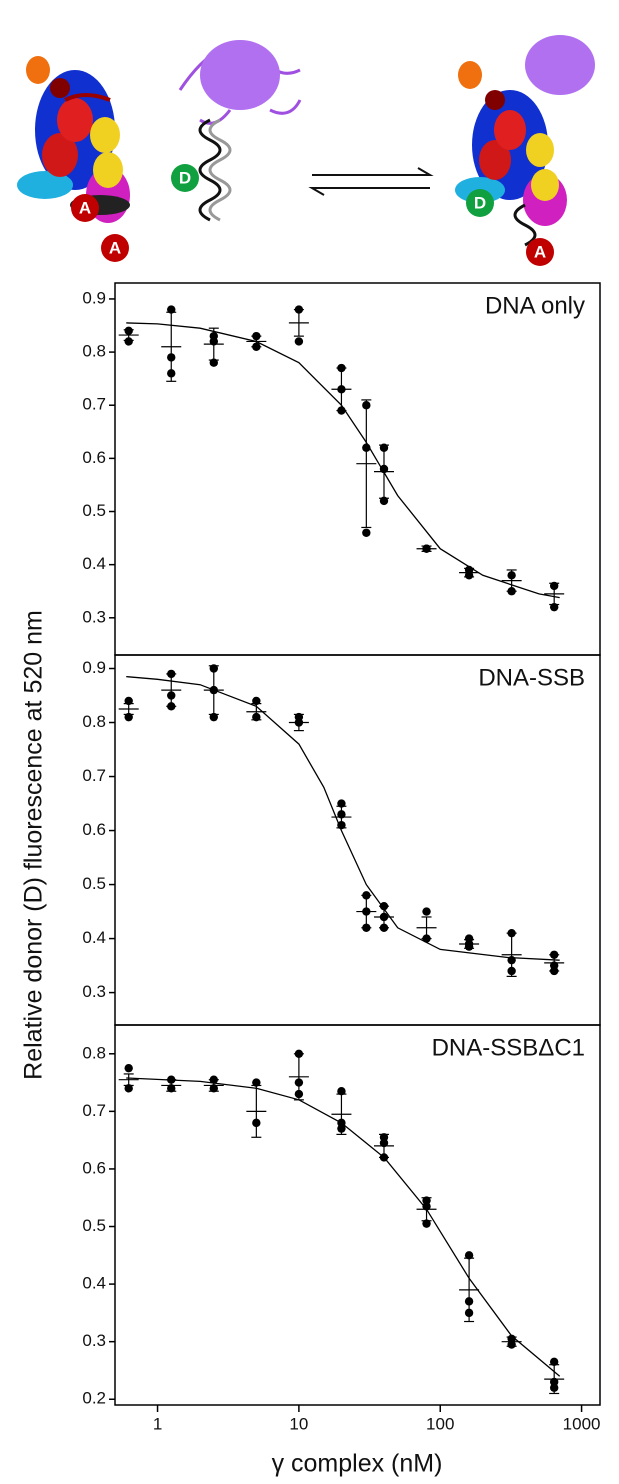 The image size is (619, 1484). What do you see at coordinates (582, 1423) in the screenshot?
I see `x-tick-label: 1000` at bounding box center [582, 1423].